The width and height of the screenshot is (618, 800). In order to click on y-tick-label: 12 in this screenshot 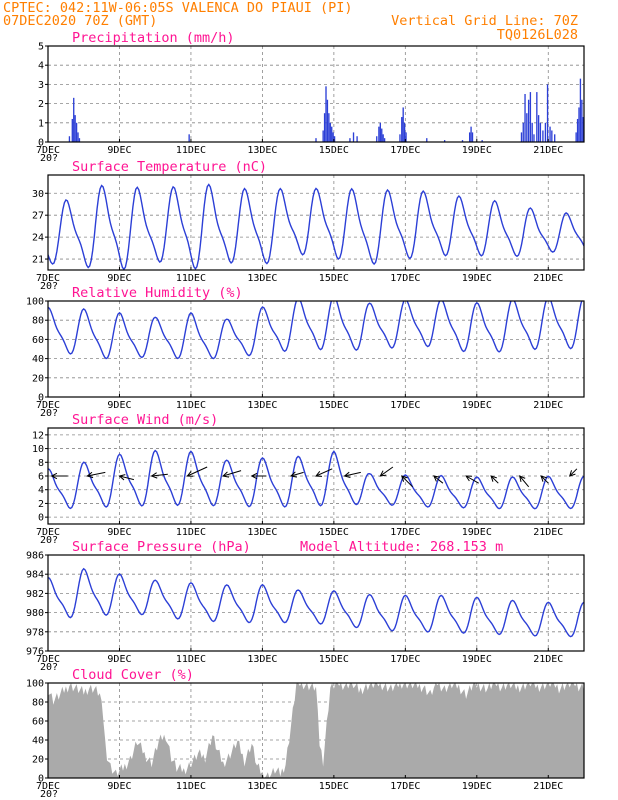, I will do `click(38, 435)`.